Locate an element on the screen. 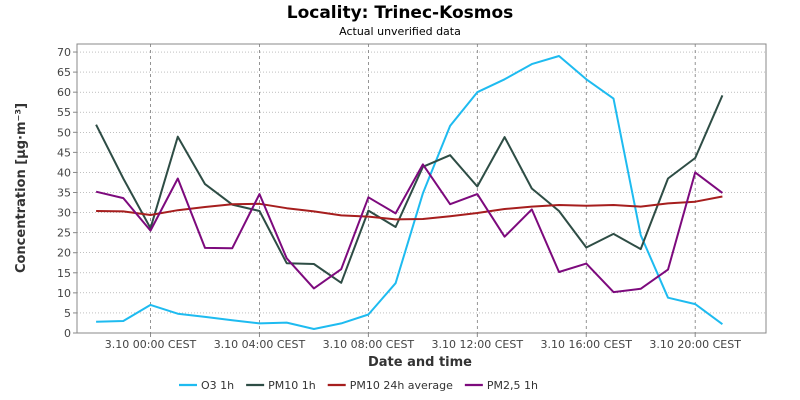  y-tick-label: 55 is located at coordinates (64, 112).